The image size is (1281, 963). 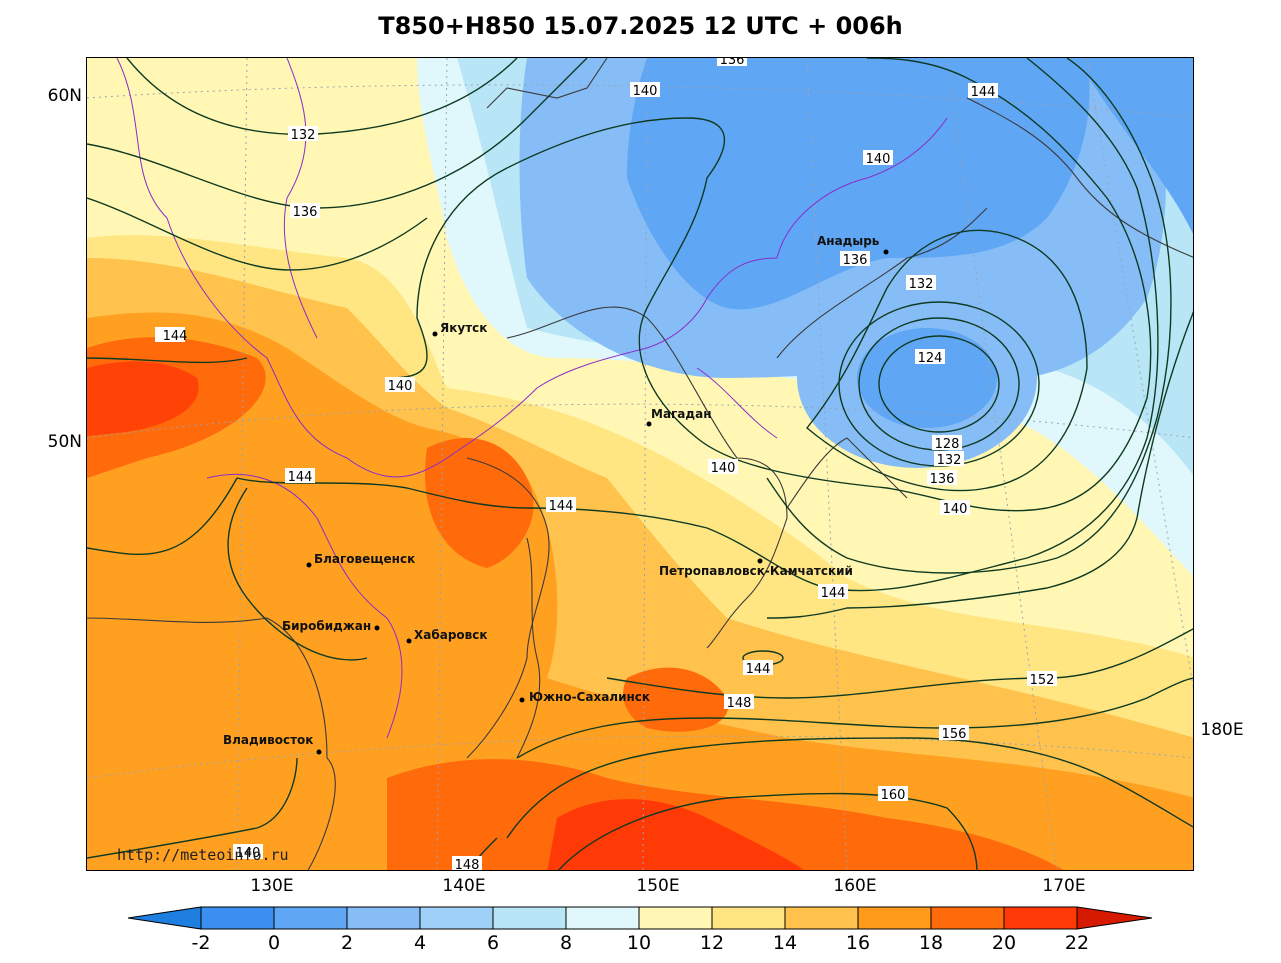 I want to click on colorbar-tick: 6, so click(x=493, y=943).